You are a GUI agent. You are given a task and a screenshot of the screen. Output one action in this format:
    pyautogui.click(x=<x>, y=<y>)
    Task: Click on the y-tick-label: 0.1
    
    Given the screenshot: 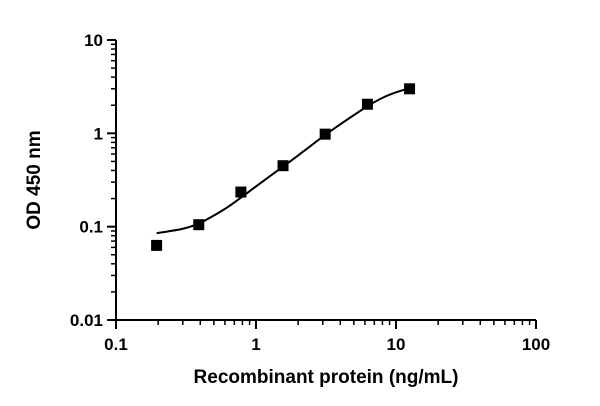 What is the action you would take?
    pyautogui.click(x=91, y=227)
    